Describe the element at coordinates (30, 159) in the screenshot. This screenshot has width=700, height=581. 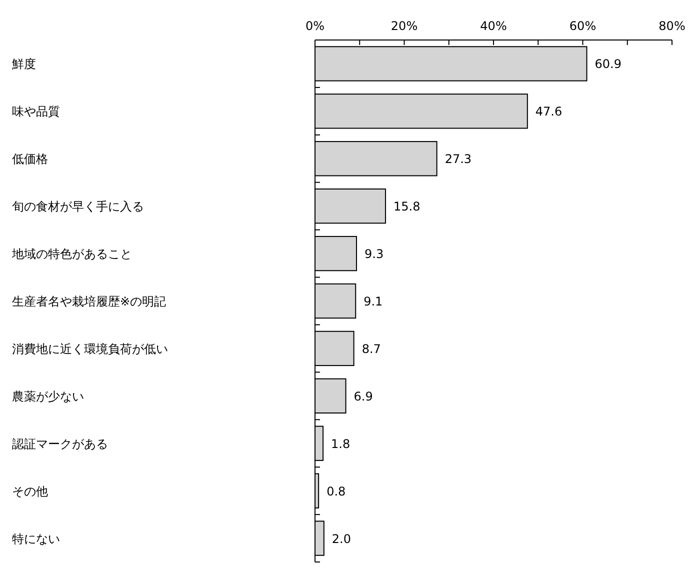
I see `y-tick-label: 低価格` at that location.